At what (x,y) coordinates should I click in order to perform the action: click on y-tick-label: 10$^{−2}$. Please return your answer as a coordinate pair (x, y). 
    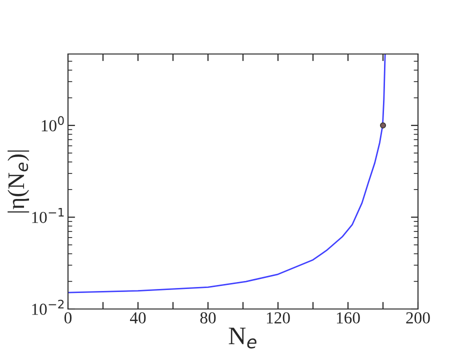
    Looking at the image, I should click on (48, 307).